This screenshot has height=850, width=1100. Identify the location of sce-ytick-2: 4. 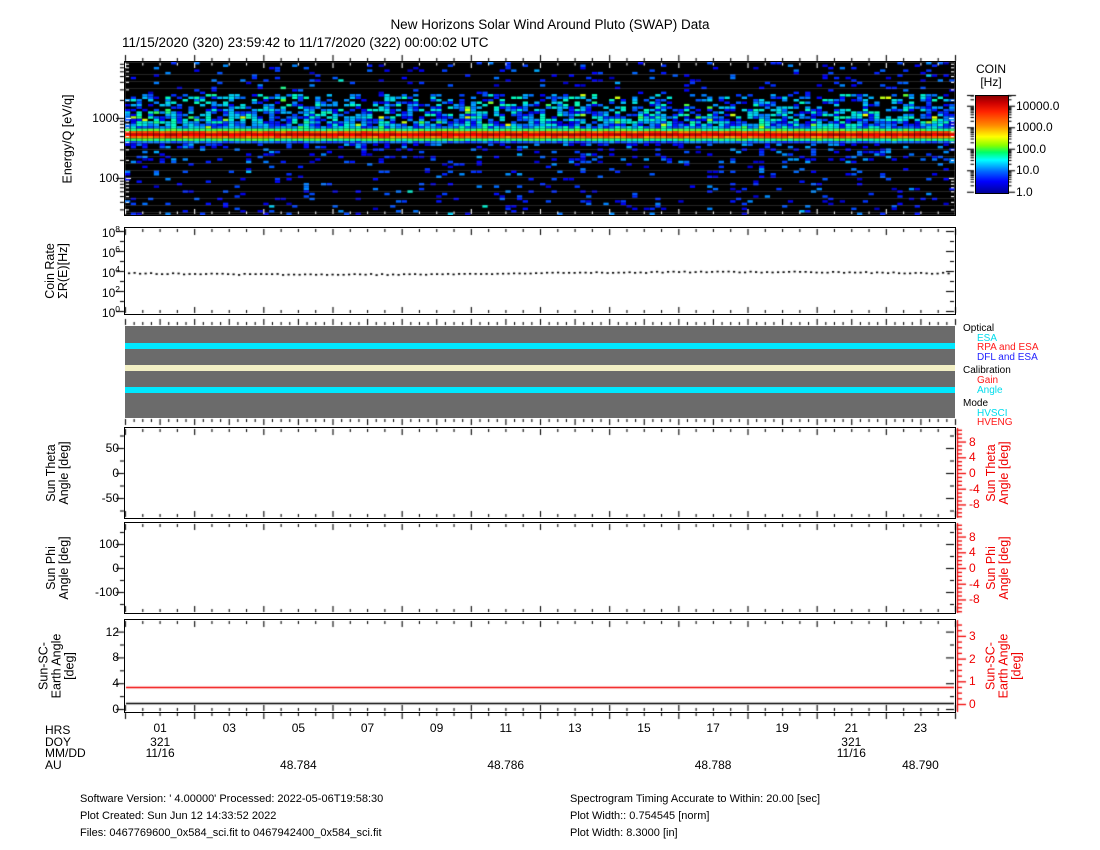
(115, 683).